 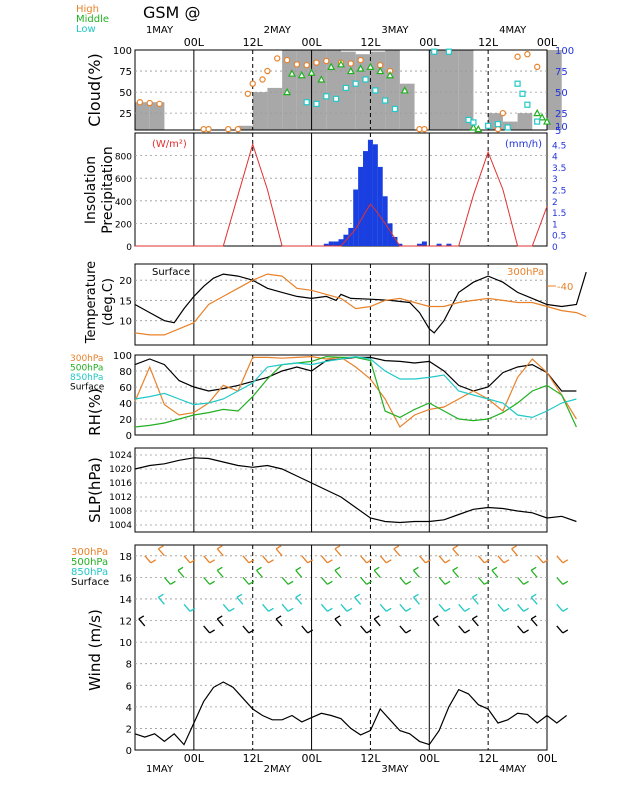 What do you see at coordinates (125, 420) in the screenshot?
I see `rh-ytick: 20` at bounding box center [125, 420].